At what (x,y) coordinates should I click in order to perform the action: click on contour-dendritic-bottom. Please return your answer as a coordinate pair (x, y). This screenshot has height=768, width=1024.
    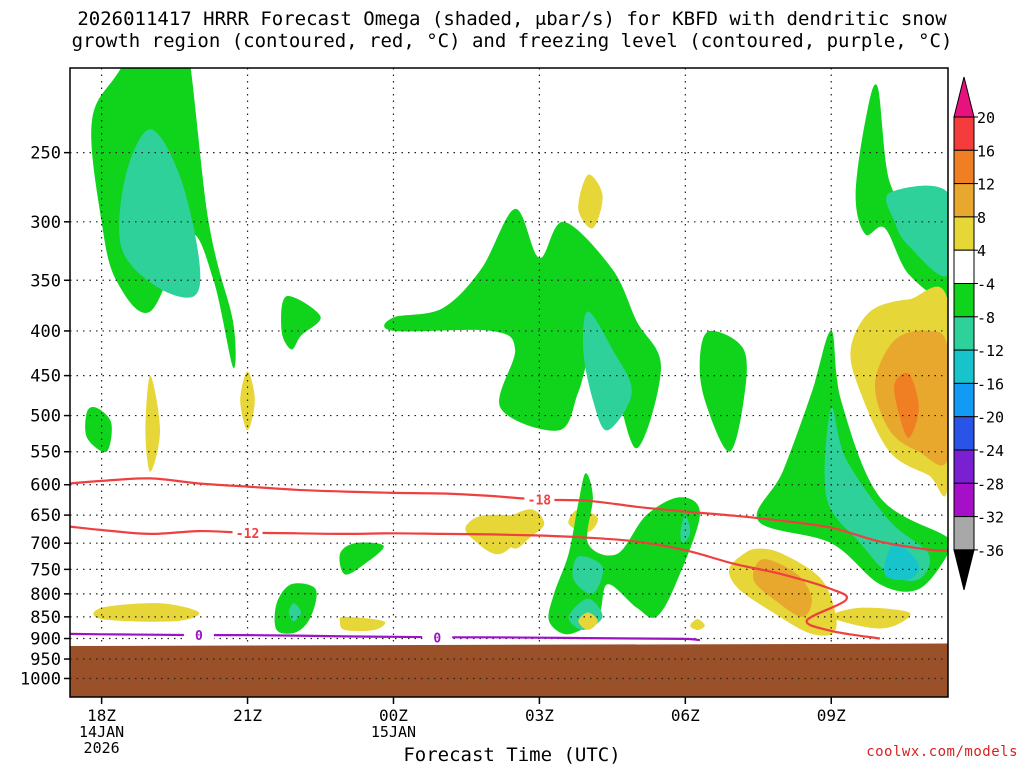
    Looking at the image, I should click on (475, 582).